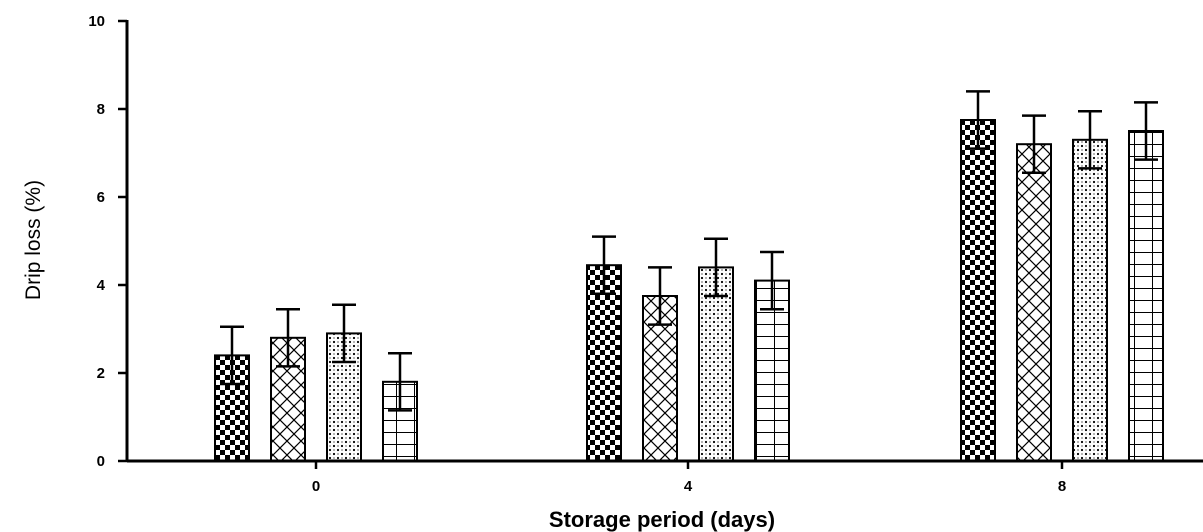  What do you see at coordinates (662, 519) in the screenshot?
I see `x-axis-title: Storage period (days)` at bounding box center [662, 519].